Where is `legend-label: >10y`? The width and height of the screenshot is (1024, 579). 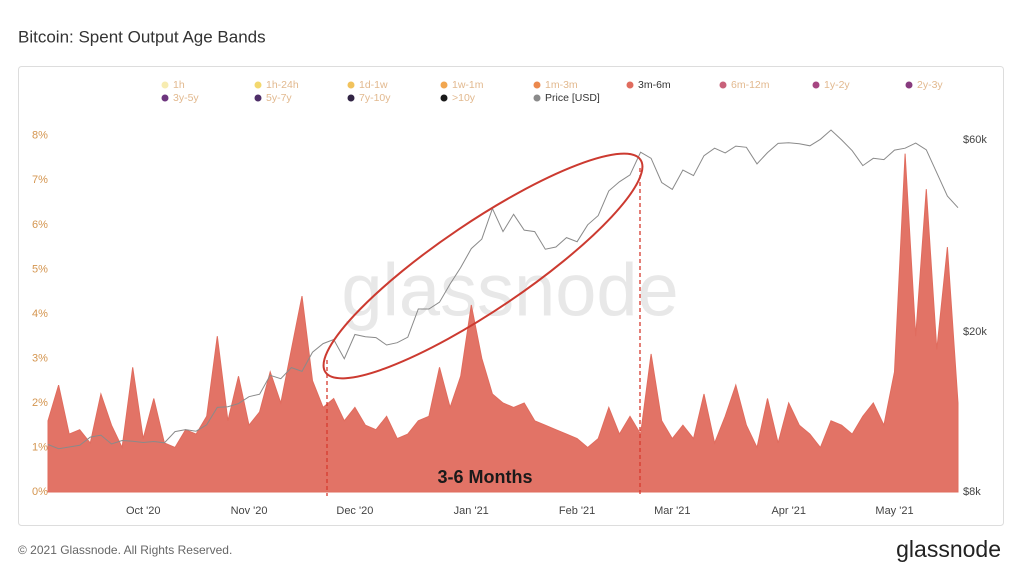
legend-label: >10y is located at coordinates (464, 98).